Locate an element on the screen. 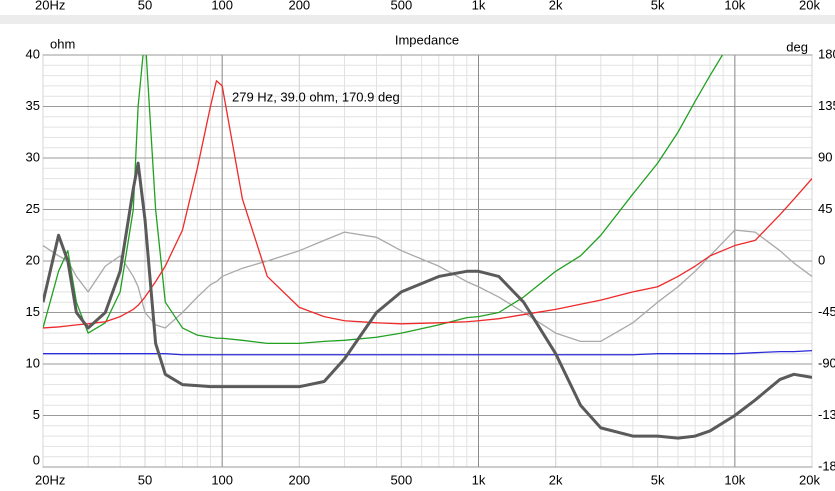 The height and width of the screenshot is (491, 835). divider is located at coordinates (417, 19).